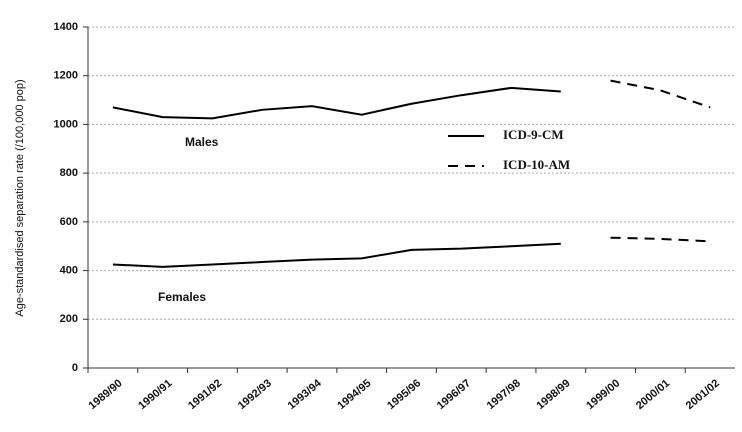 This screenshot has height=432, width=742. What do you see at coordinates (66, 76) in the screenshot?
I see `y-tick-label: 1200` at bounding box center [66, 76].